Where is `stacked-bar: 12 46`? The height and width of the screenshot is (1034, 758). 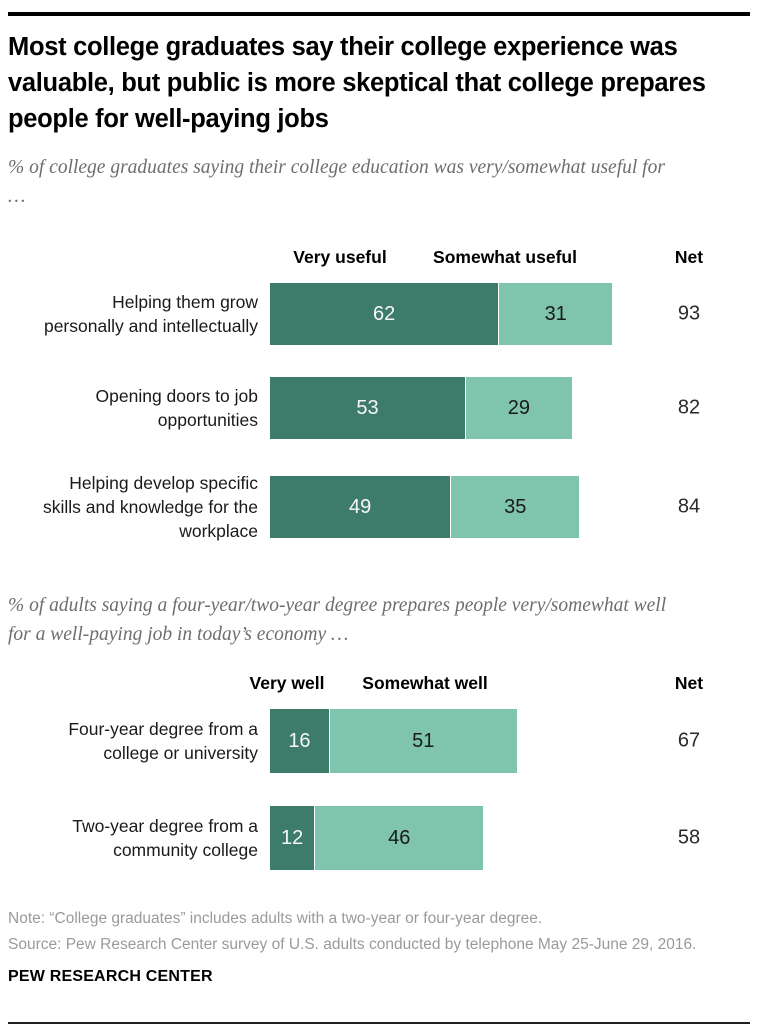 stacked-bar: 12 46 is located at coordinates (377, 838).